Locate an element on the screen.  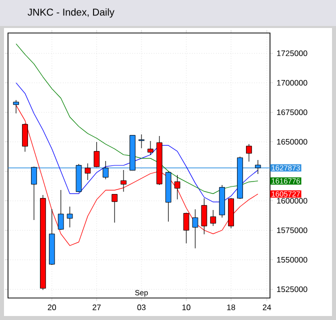
chart-title: JNKC - Index, Daily is located at coordinates (71, 13).